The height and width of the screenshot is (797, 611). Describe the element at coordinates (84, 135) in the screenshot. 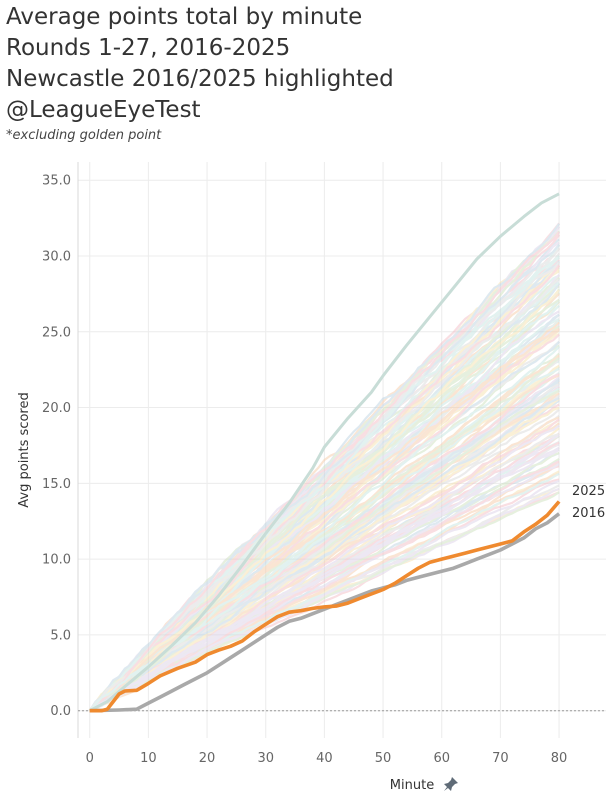

I see `chart-note: *excluding golden point` at that location.